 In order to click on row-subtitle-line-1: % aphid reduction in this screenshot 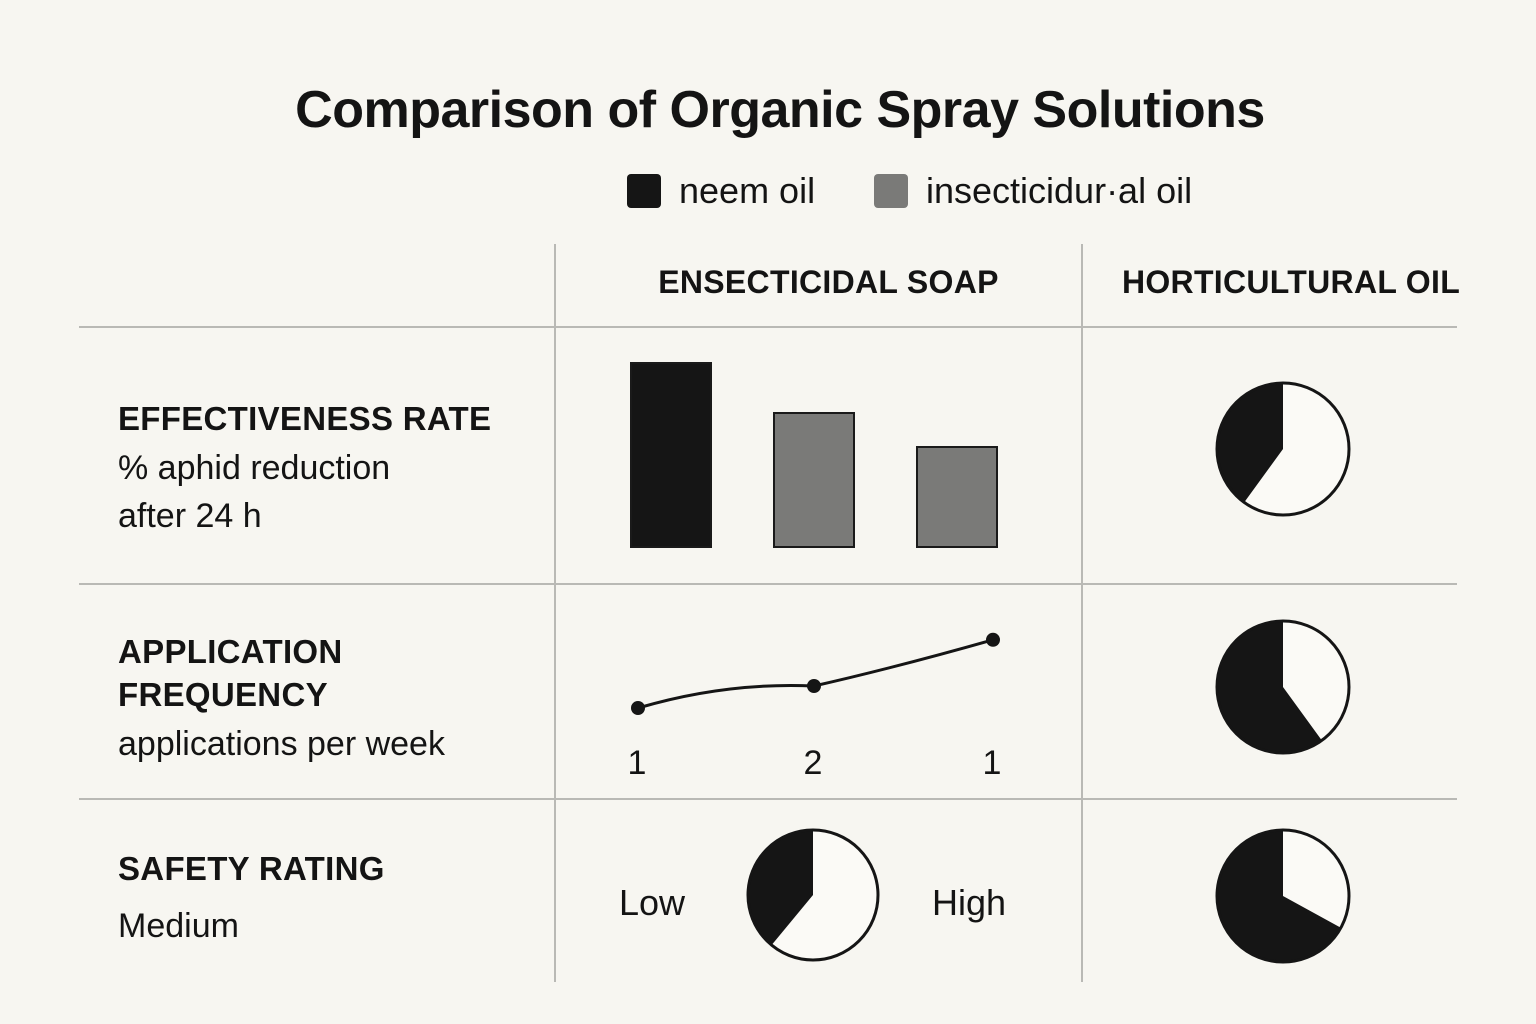, I will do `click(254, 468)`.